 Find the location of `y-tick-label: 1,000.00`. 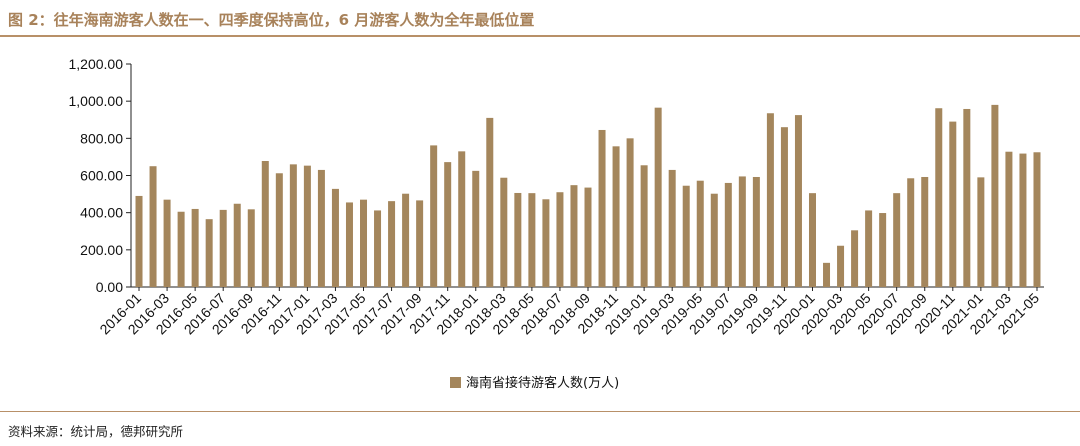

y-tick-label: 1,000.00 is located at coordinates (96, 101).